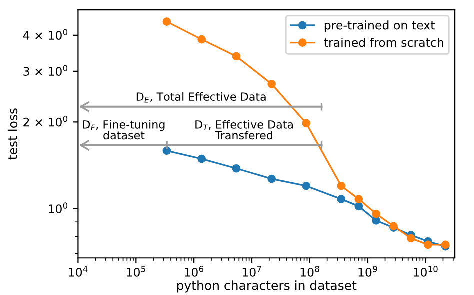 The image size is (474, 295). I want to click on annotation: D$_{T}$, Effective Data Transfered, so click(245, 130).